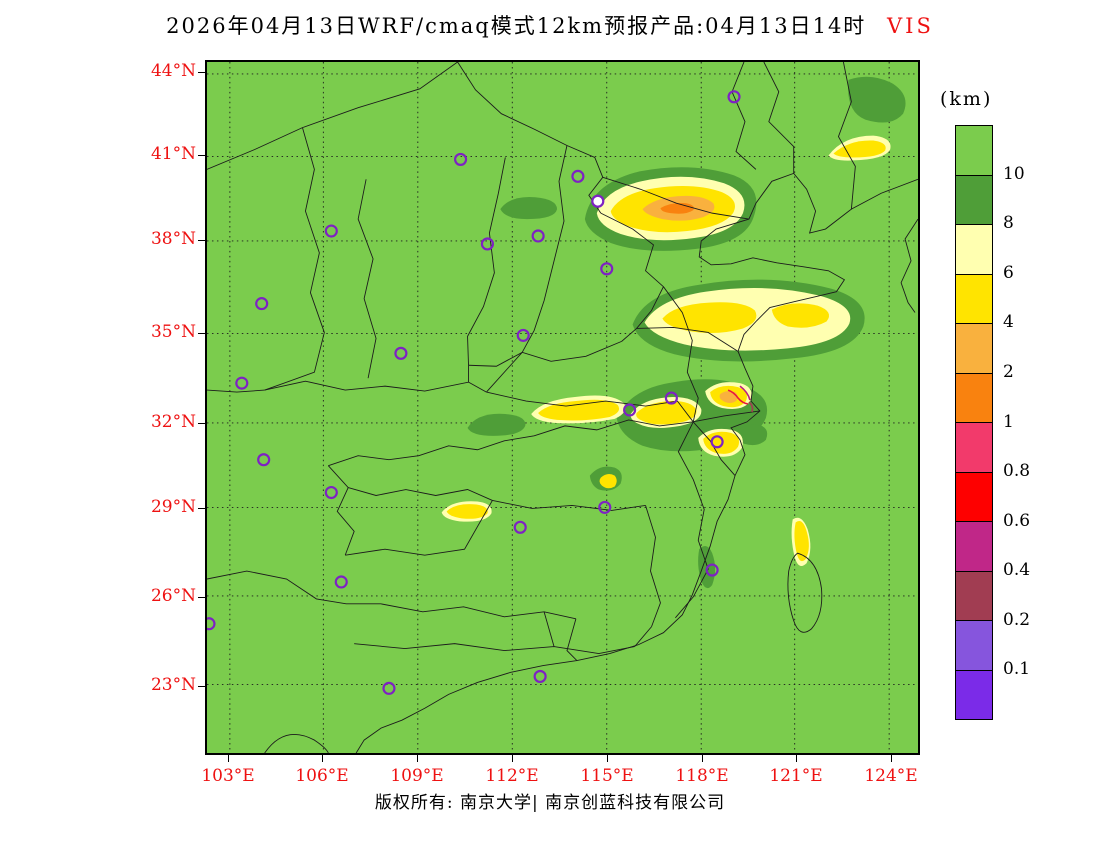  What do you see at coordinates (173, 332) in the screenshot?
I see `lat-label: 35°N` at bounding box center [173, 332].